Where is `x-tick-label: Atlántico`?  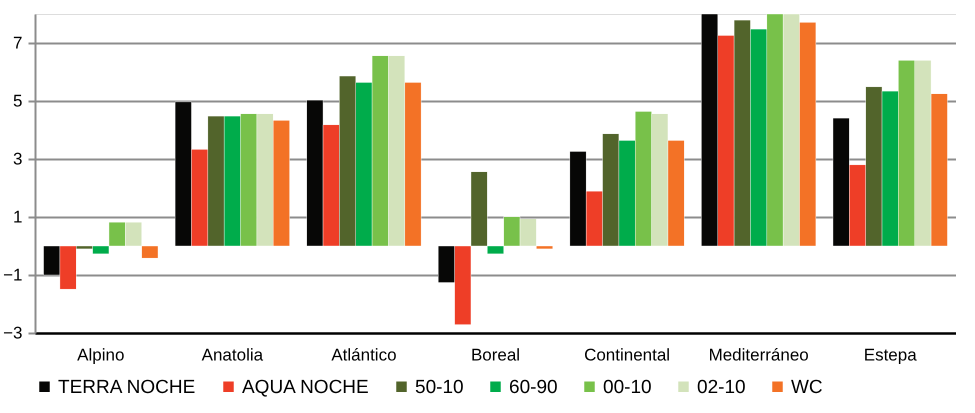 x-tick-label: Atlántico is located at coordinates (364, 355).